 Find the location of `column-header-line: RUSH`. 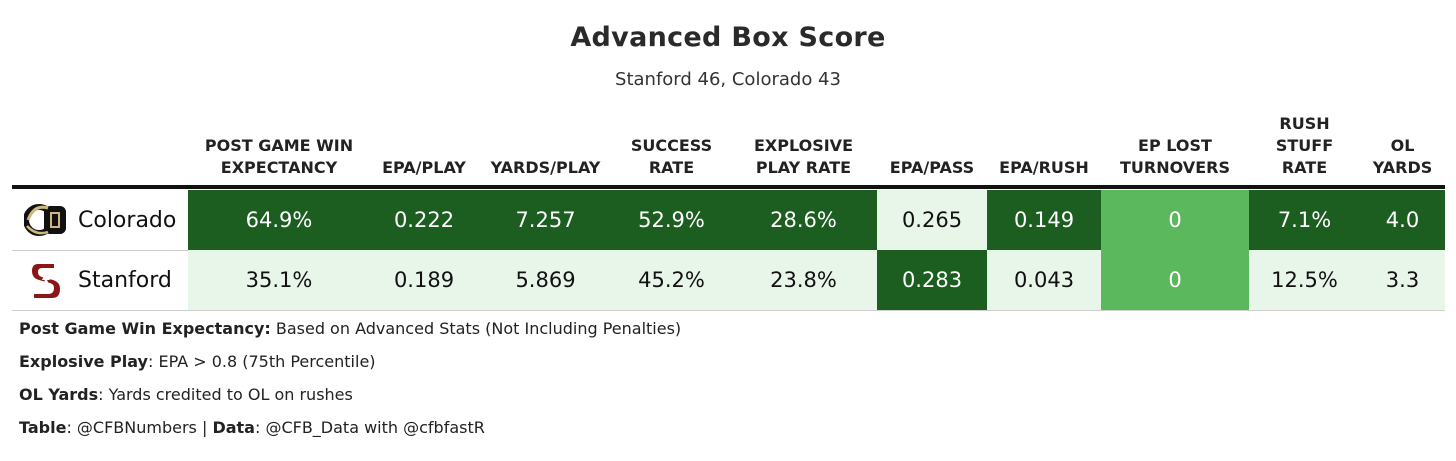

column-header-line: RUSH is located at coordinates (1304, 123).